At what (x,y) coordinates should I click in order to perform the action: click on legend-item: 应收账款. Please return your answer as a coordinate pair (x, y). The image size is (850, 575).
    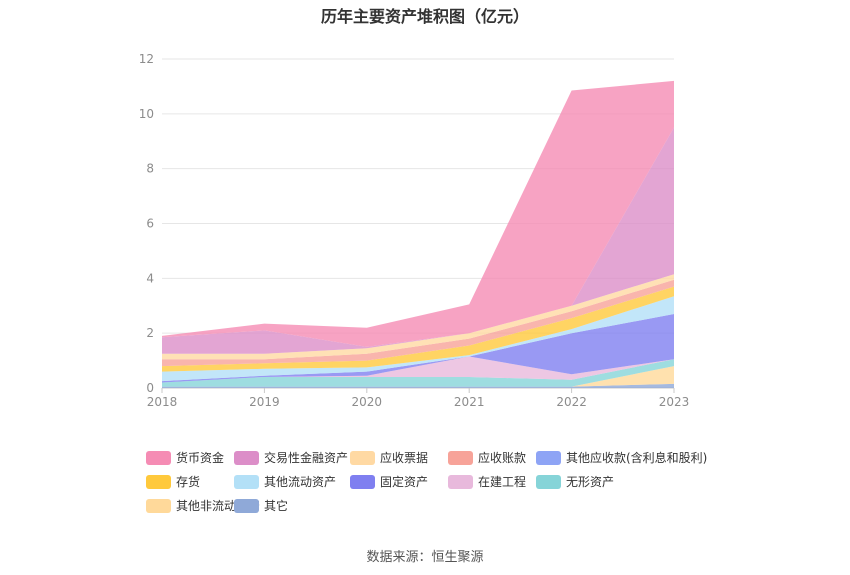
    Looking at the image, I should click on (487, 457).